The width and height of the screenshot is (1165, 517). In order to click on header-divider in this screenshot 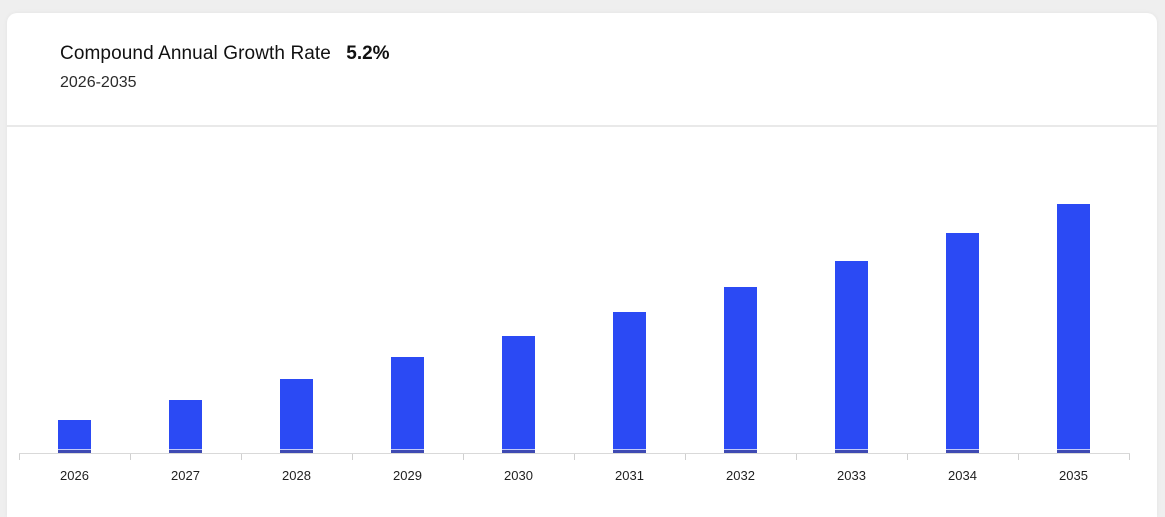, I will do `click(582, 126)`.